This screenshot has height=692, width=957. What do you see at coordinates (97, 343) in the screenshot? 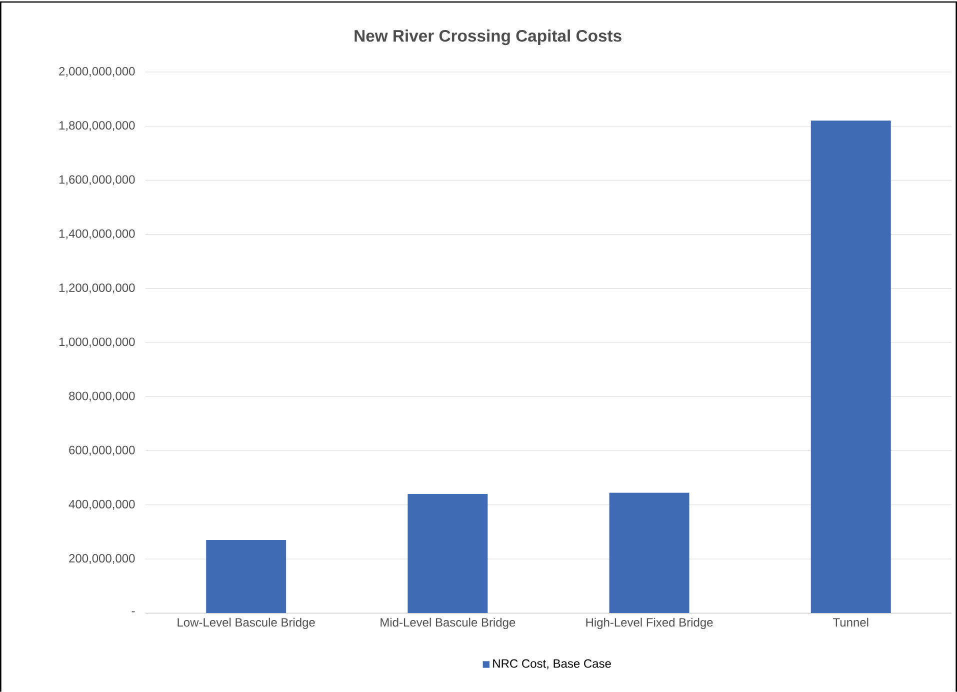
I see `y-tick-label: 1,000,000,000` at bounding box center [97, 343].